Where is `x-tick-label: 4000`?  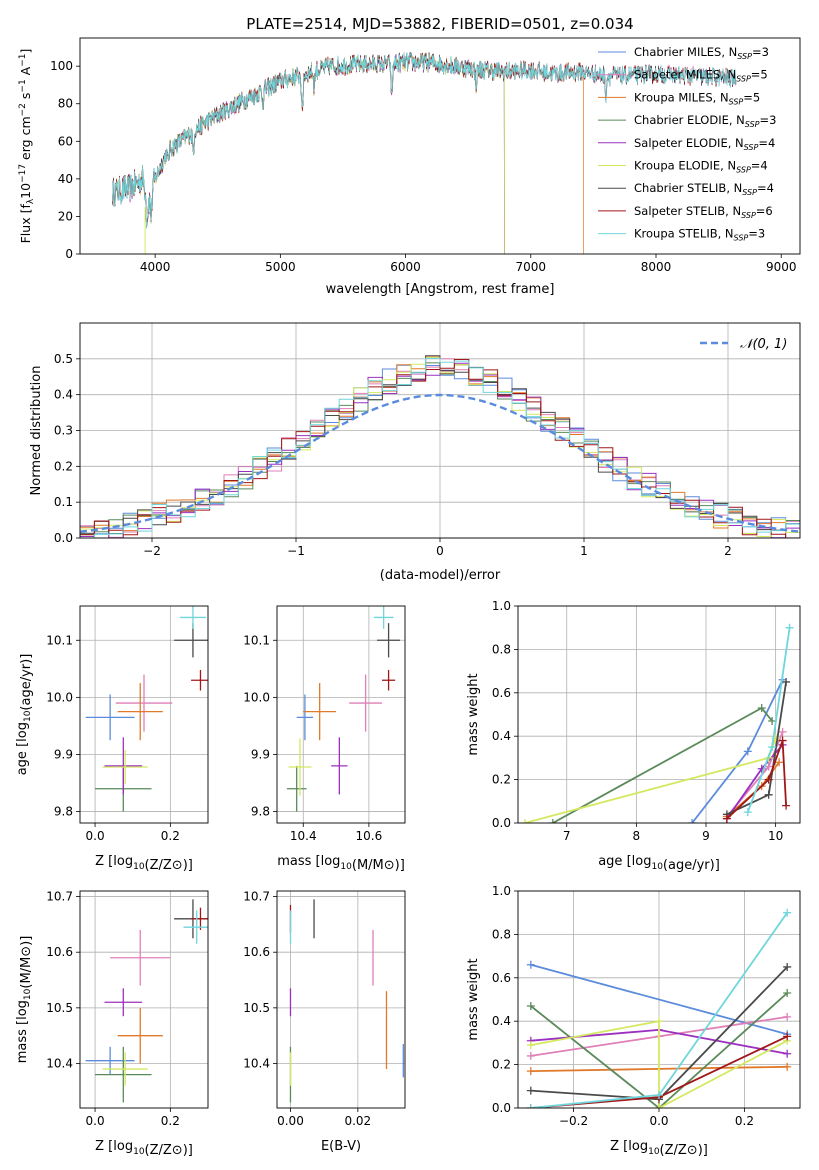 x-tick-label: 4000 is located at coordinates (155, 267).